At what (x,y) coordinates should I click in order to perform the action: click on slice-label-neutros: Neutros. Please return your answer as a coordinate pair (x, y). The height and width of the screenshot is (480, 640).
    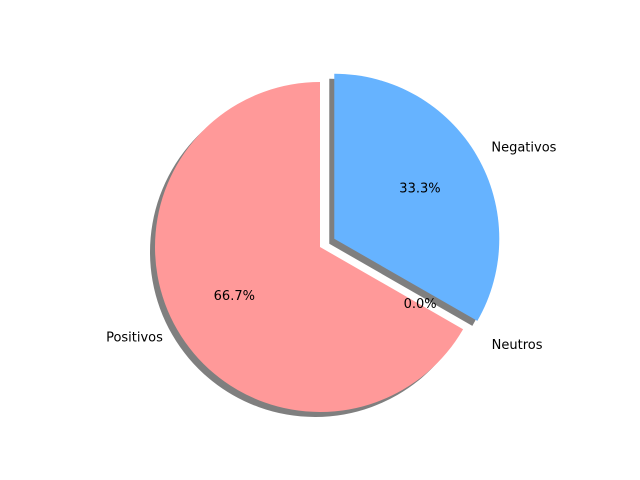
    Looking at the image, I should click on (517, 345).